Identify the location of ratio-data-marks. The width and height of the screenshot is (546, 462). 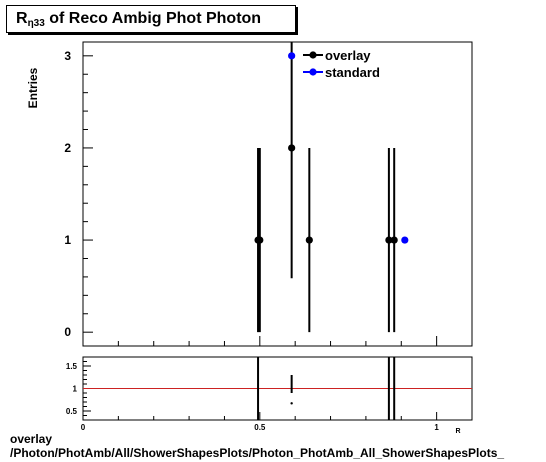
(277, 388).